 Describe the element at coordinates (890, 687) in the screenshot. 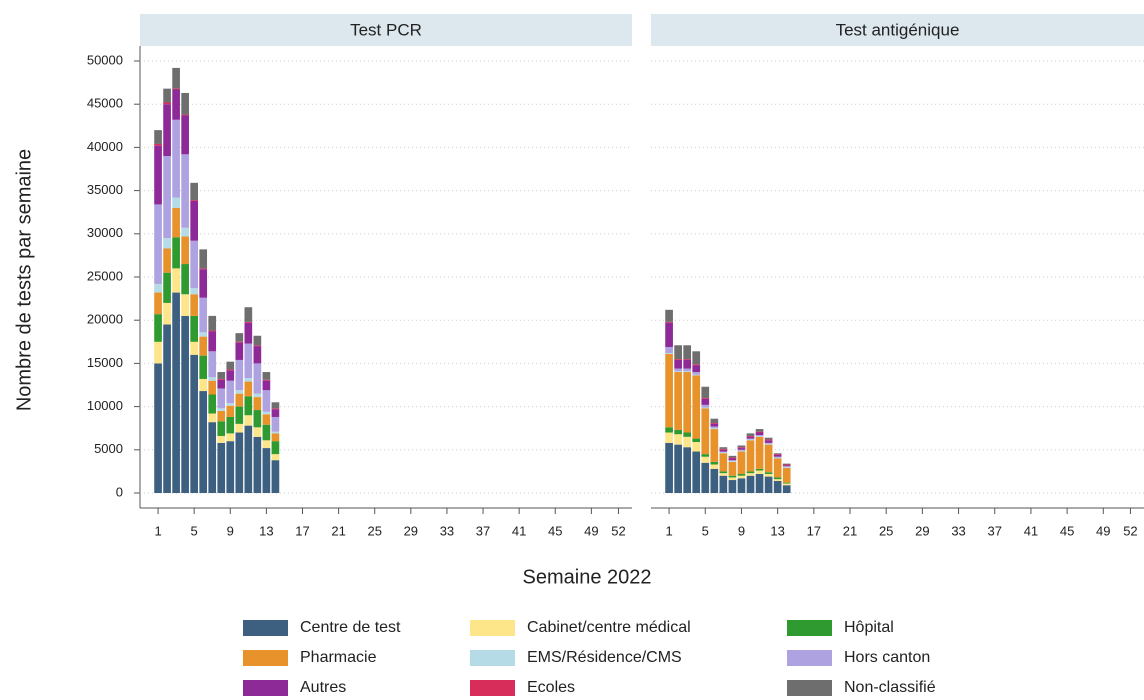

I see `legend-label: Non-classifié` at that location.